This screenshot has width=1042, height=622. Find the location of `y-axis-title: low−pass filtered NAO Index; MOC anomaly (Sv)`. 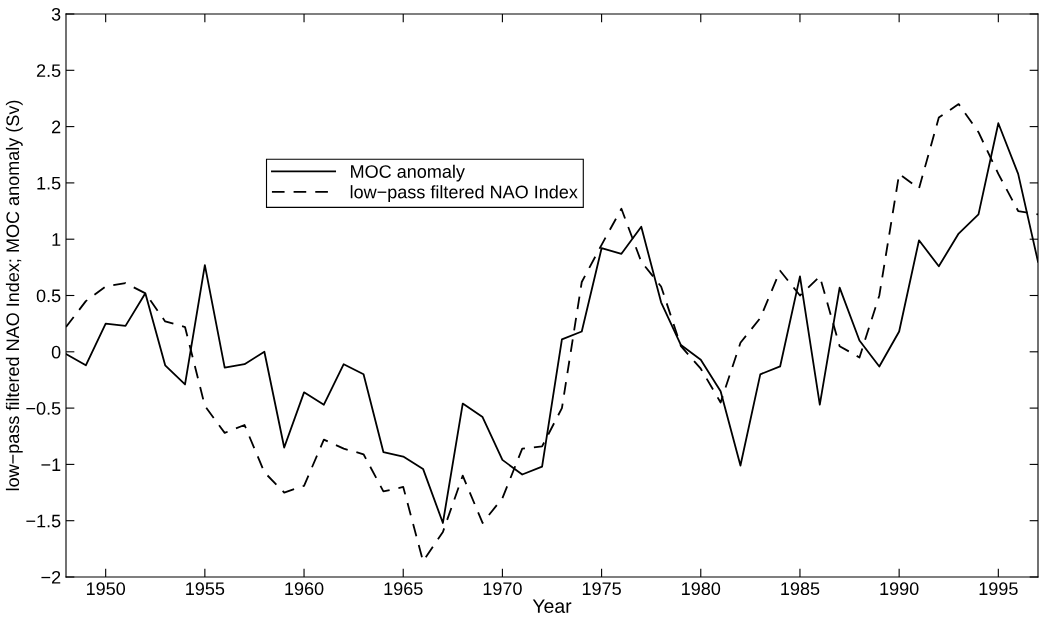

y-axis-title: low−pass filtered NAO Index; MOC anomaly (Sv) is located at coordinates (14, 295).